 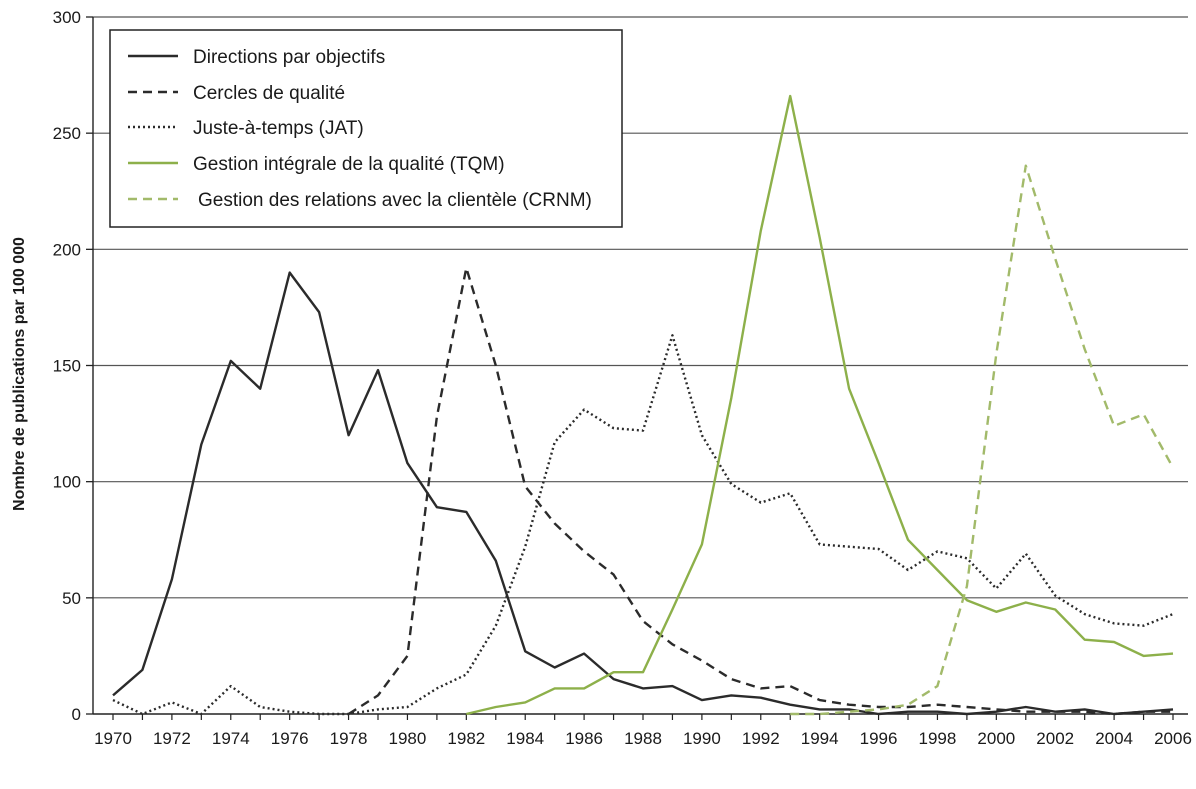 I want to click on x-tick-label: 2002, so click(x=1055, y=738).